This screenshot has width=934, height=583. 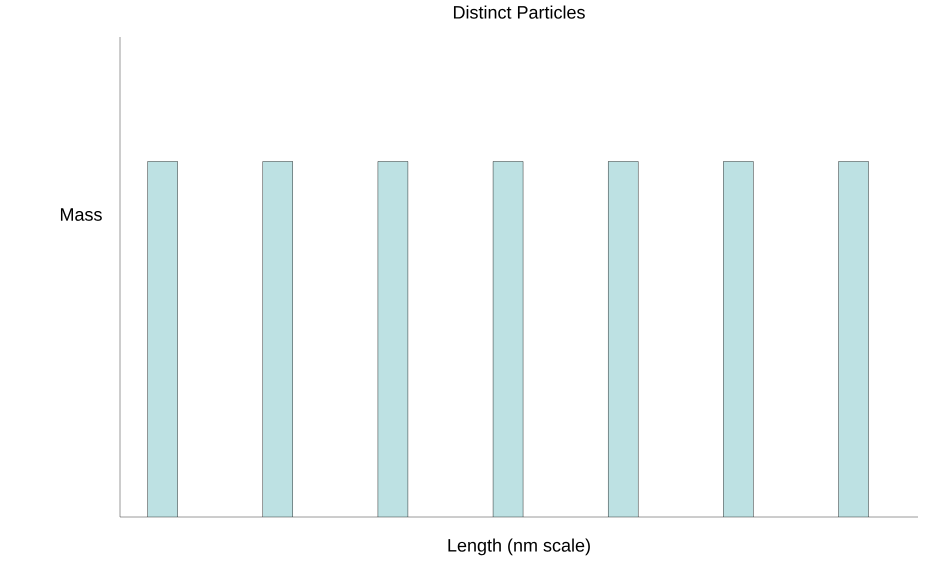 I want to click on y-axis-title: Mass, so click(x=81, y=214).